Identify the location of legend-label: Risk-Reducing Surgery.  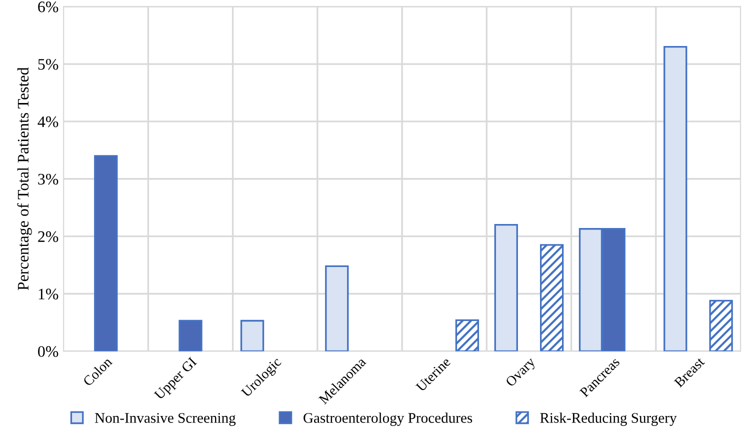
(608, 419).